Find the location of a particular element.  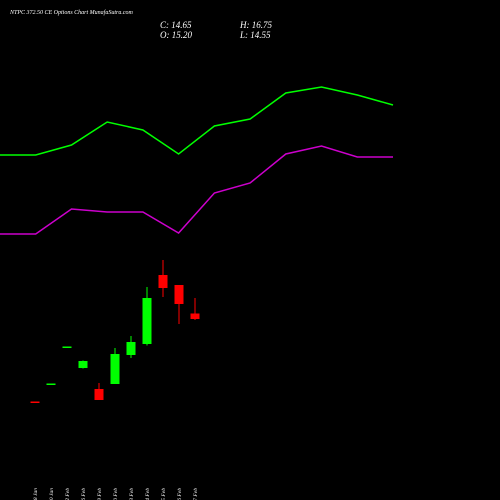

info-open: O: 15.20 is located at coordinates (176, 35).